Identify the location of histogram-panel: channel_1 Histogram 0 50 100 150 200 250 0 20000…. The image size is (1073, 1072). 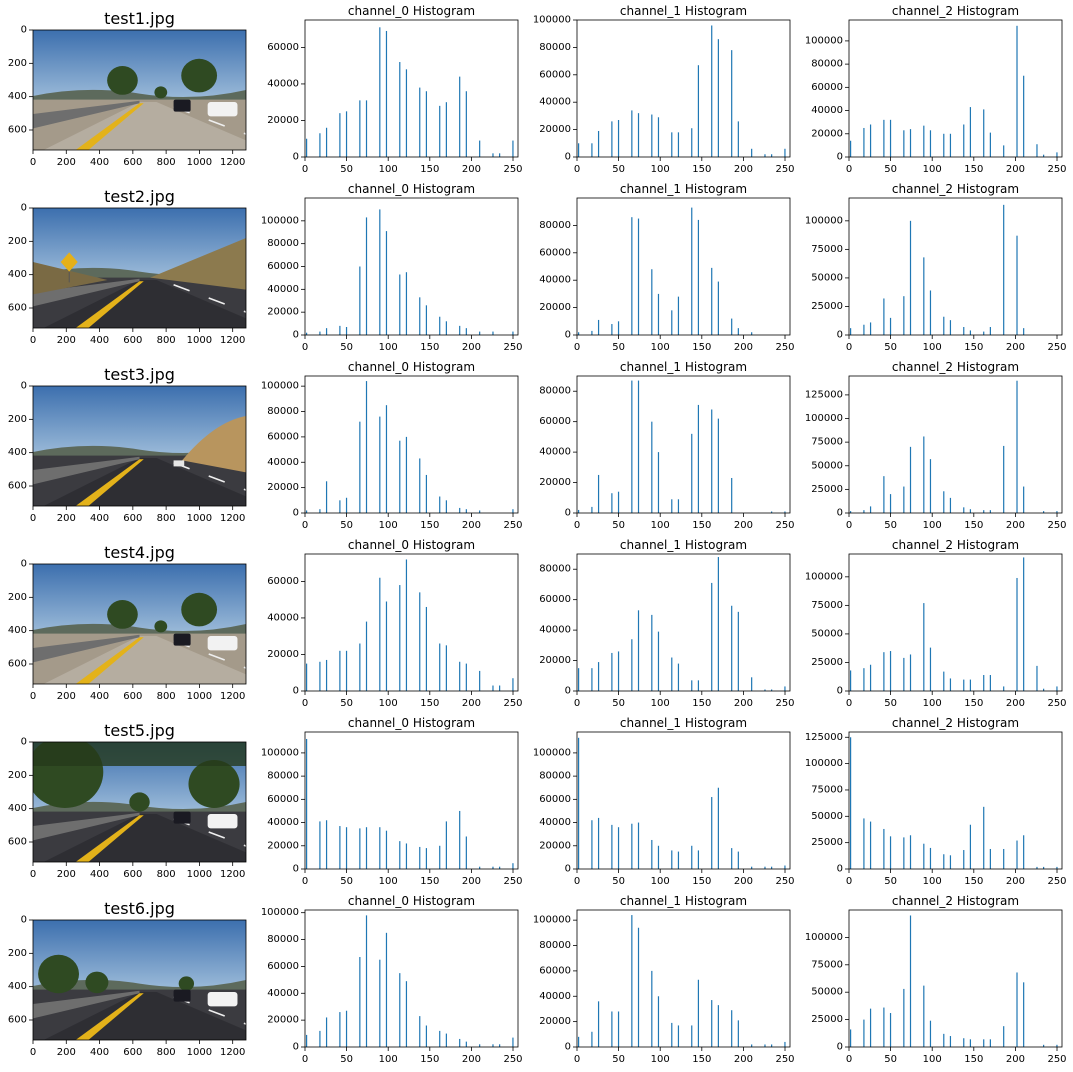
(664, 801).